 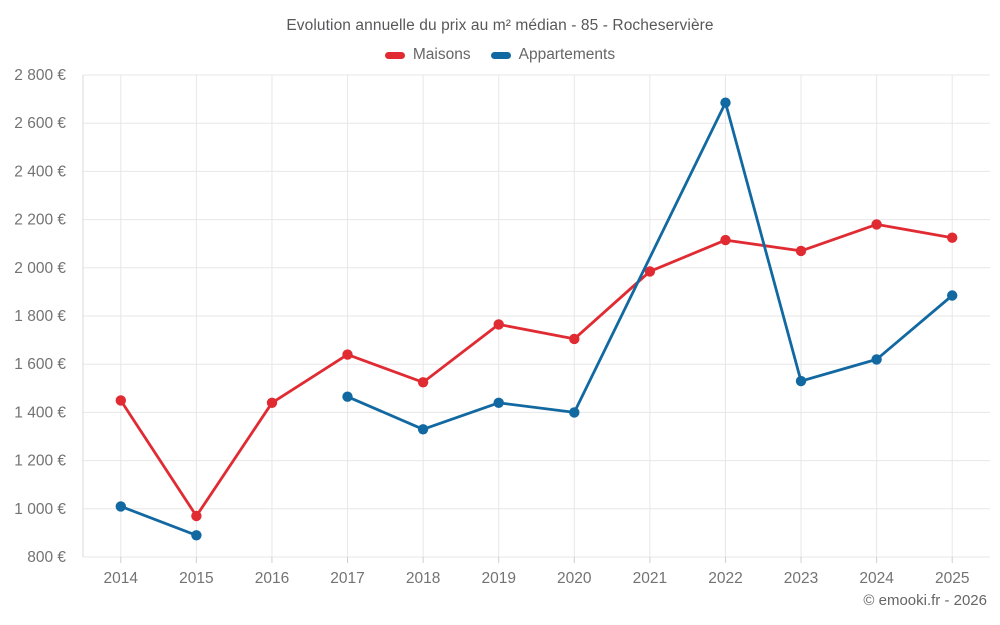 I want to click on maisons-series-swatch-icon, so click(x=394, y=55).